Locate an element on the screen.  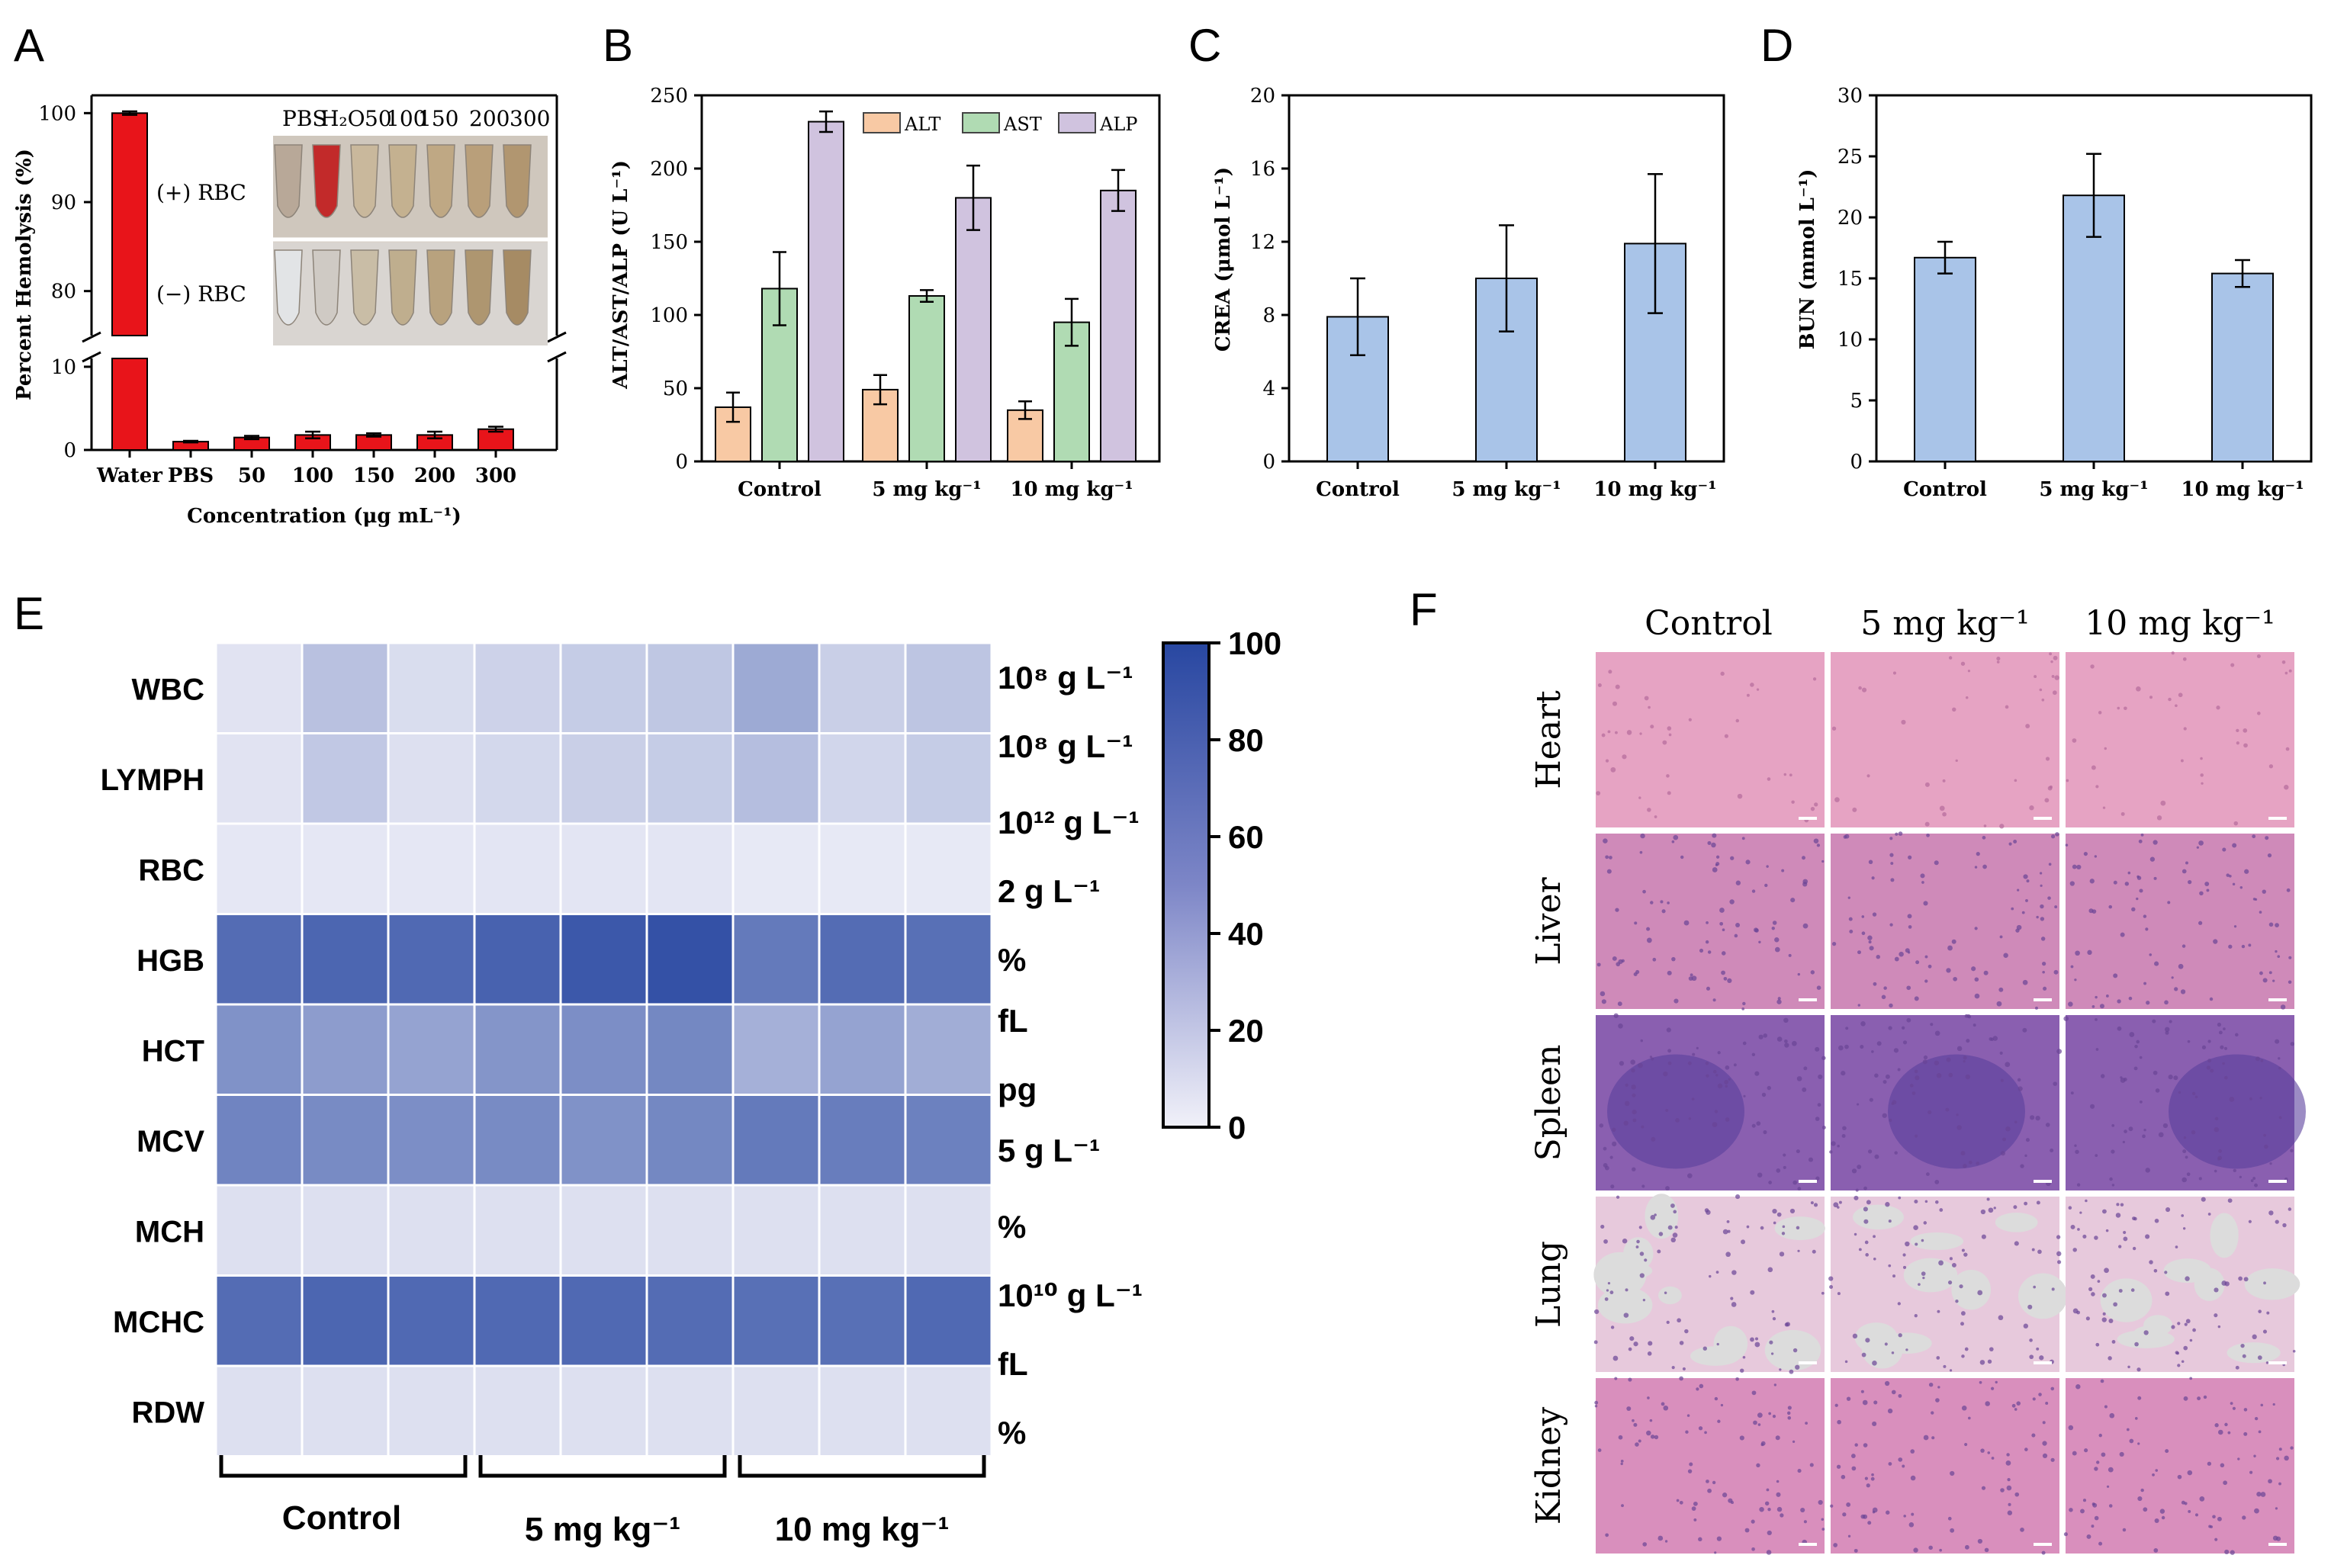
a-ytick-label-100: 100 is located at coordinates (57, 113).